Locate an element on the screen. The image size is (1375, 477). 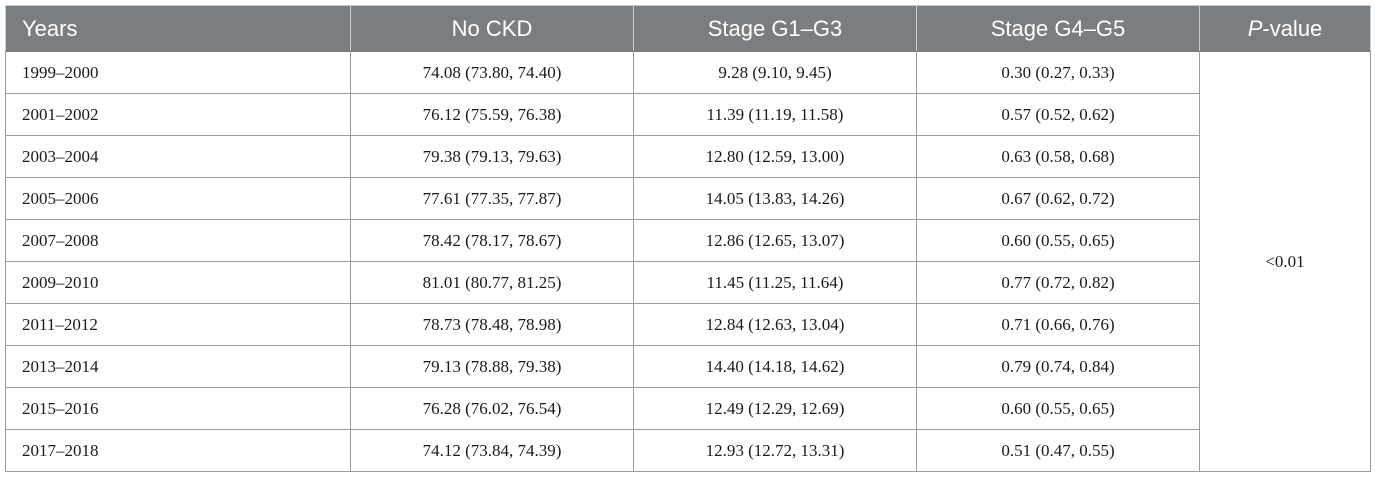
cell-stage-g4-g5: 0.77 (0.72, 0.82) is located at coordinates (1058, 282).